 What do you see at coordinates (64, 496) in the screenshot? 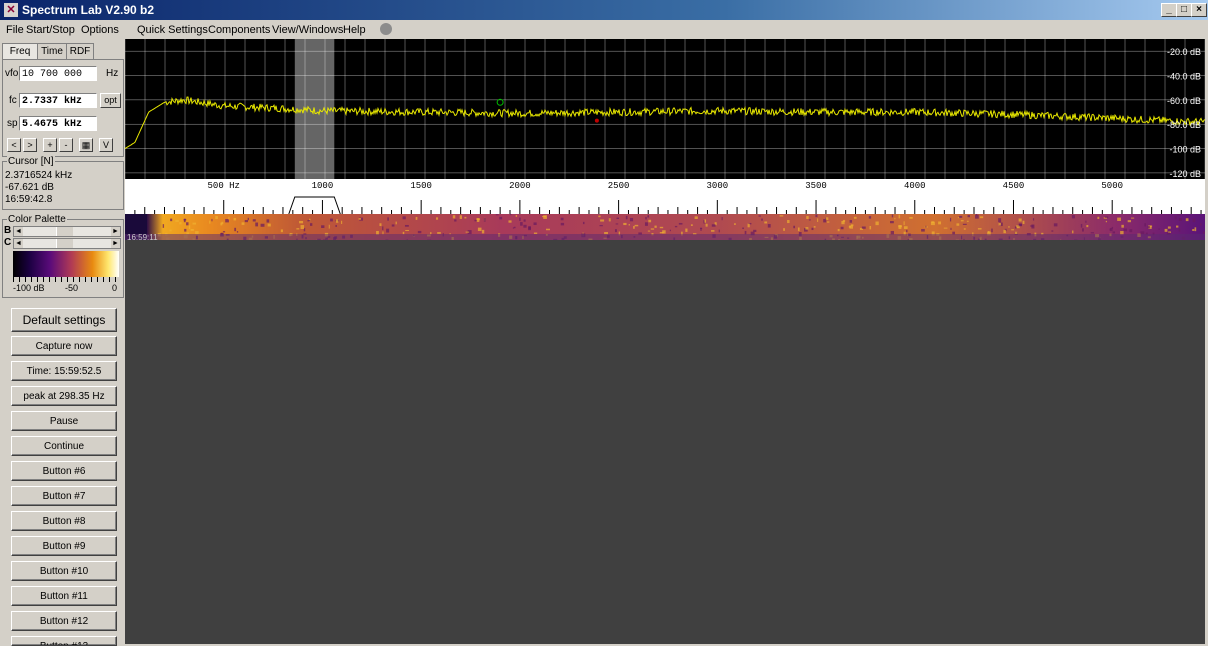
I see `button-7: Button #7` at bounding box center [64, 496].